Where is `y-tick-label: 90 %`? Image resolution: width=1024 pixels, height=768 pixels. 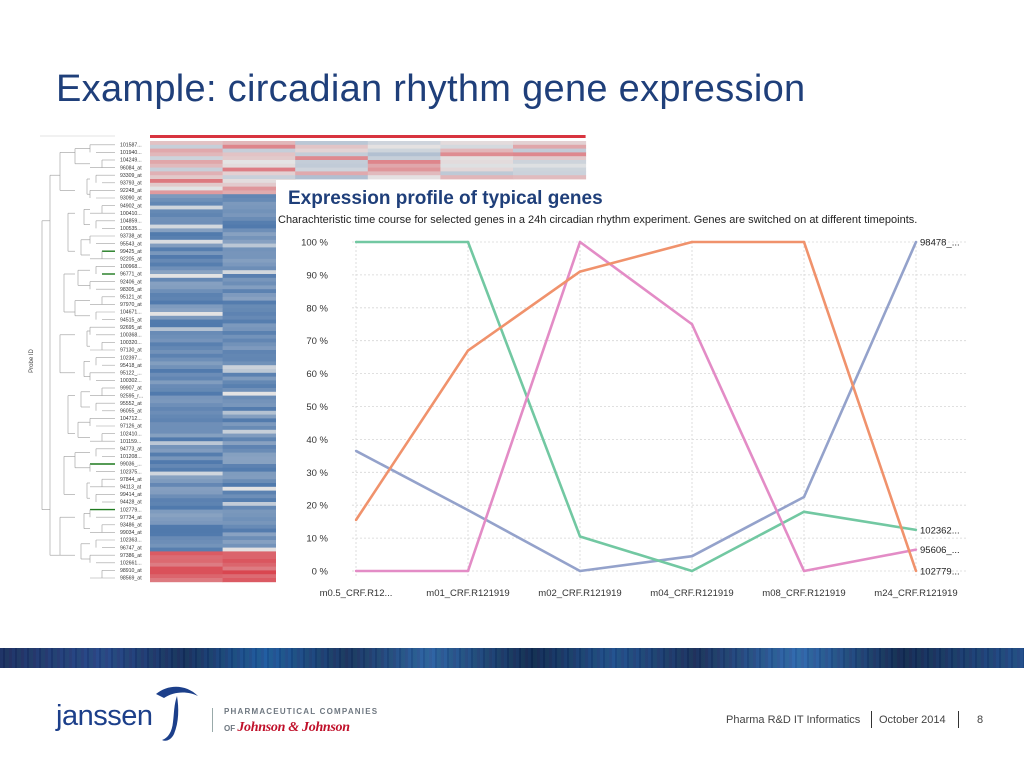 y-tick-label: 90 % is located at coordinates (317, 275).